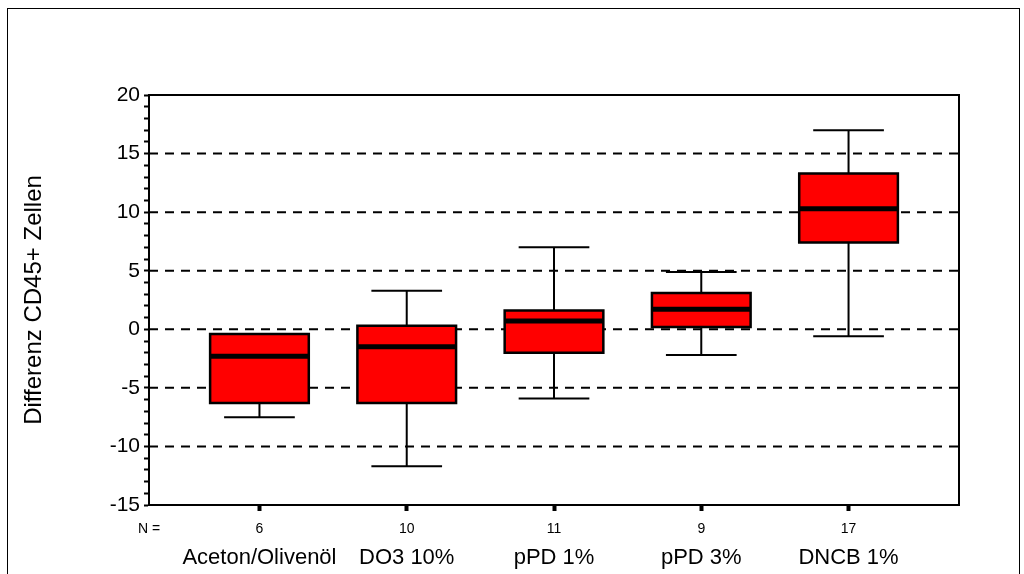 The image size is (1024, 574). What do you see at coordinates (128, 210) in the screenshot?
I see `y-tick-label: 10` at bounding box center [128, 210].